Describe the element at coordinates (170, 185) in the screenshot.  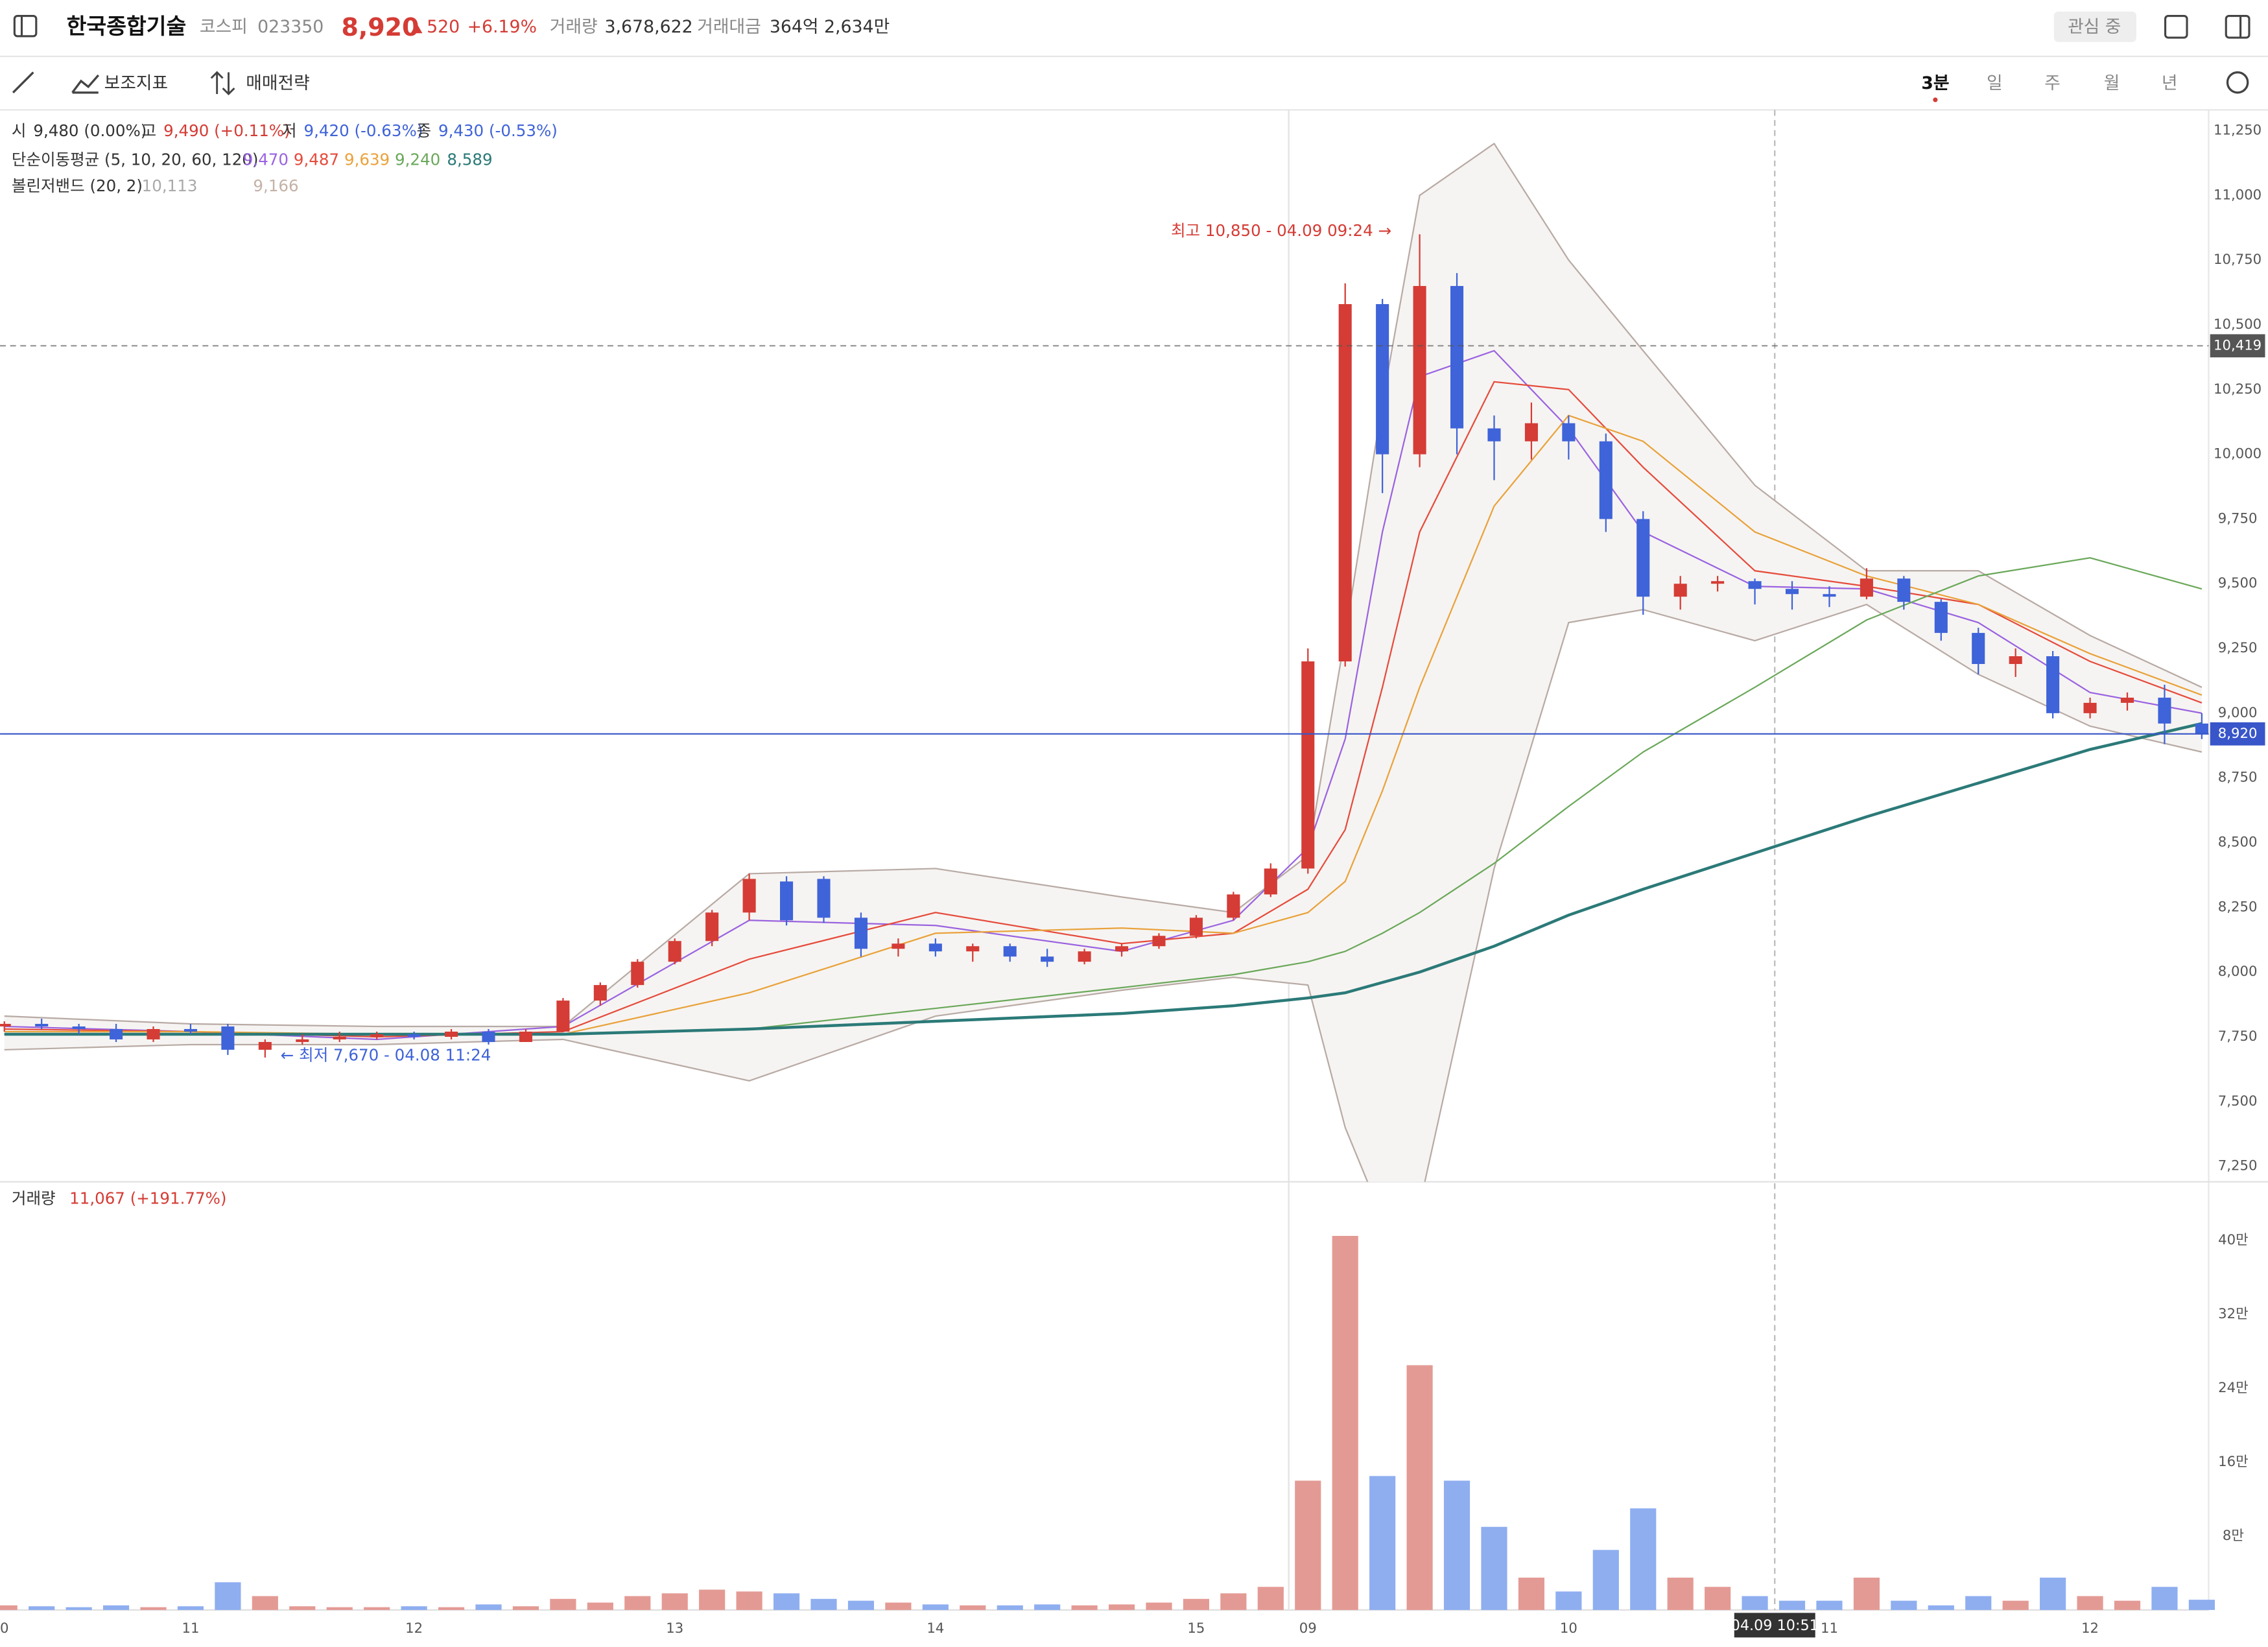
I see `bb-value: 10,113` at that location.